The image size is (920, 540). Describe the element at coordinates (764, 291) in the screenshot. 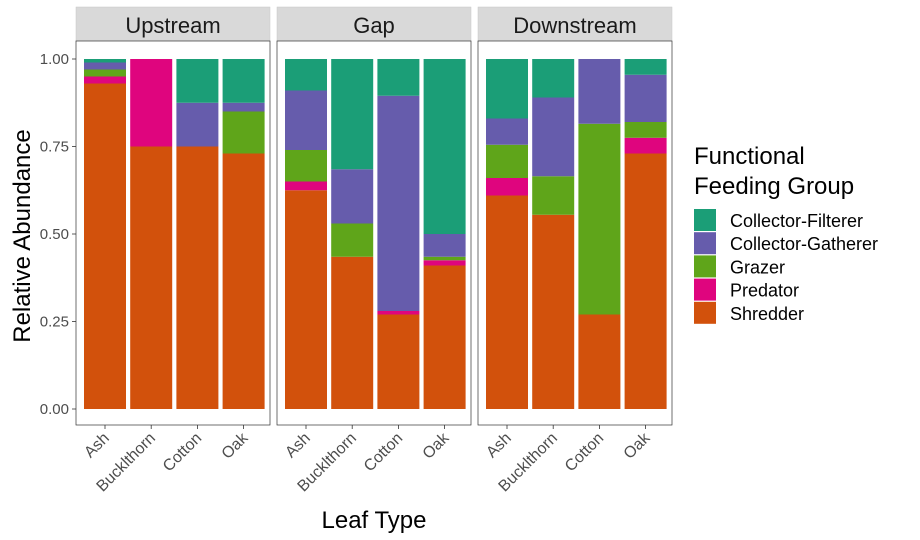

I see `legend-label: Predator` at that location.